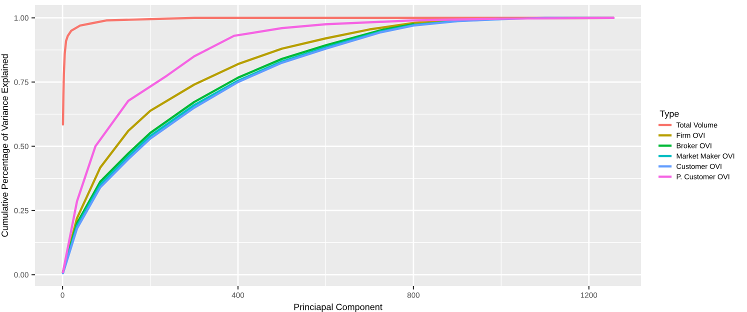 Image resolution: width=747 pixels, height=312 pixels. Describe the element at coordinates (338, 308) in the screenshot. I see `x-axis-title: Princiapal Component` at that location.